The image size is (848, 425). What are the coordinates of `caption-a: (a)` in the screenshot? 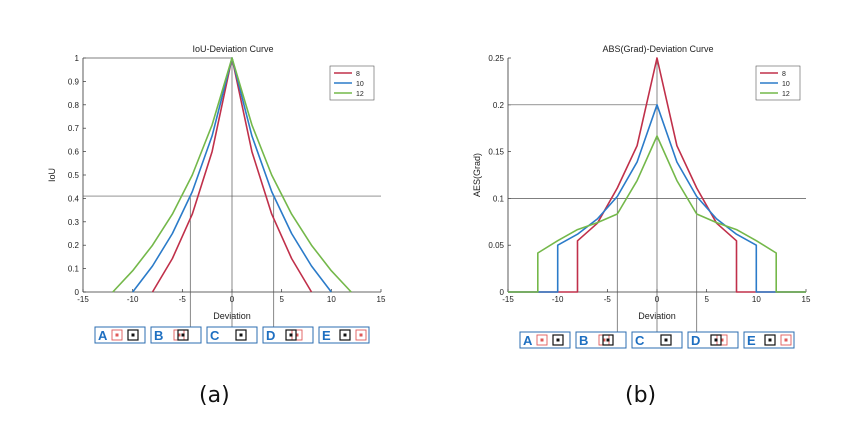 It's located at (214, 395).